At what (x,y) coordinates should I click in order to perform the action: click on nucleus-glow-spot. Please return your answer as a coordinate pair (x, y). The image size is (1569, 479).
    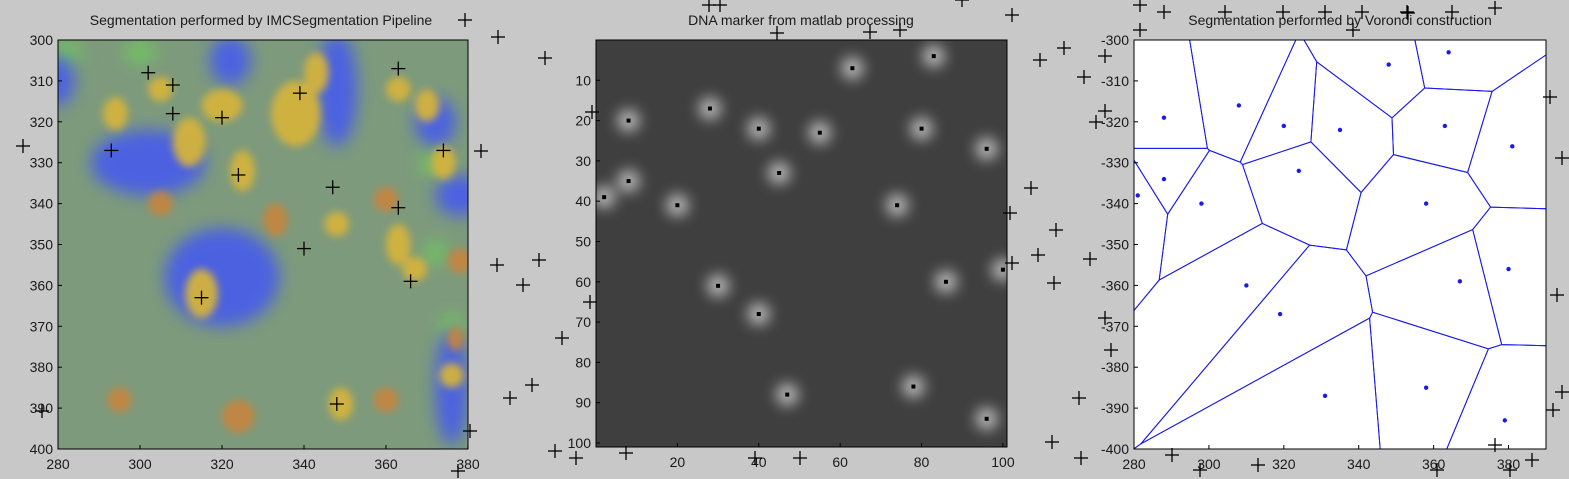
    Looking at the image, I should click on (999, 269).